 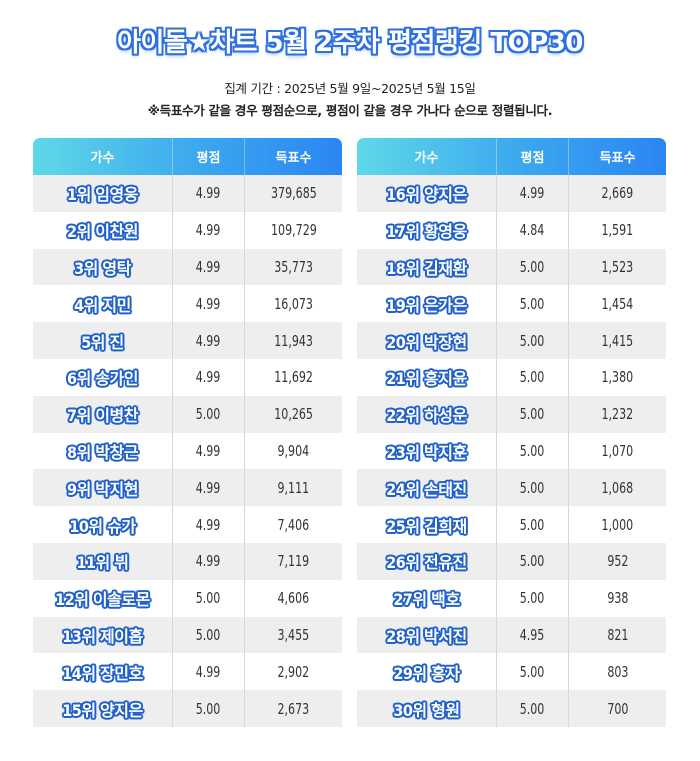 I want to click on singer-name: 1위 임영웅, so click(x=102, y=195).